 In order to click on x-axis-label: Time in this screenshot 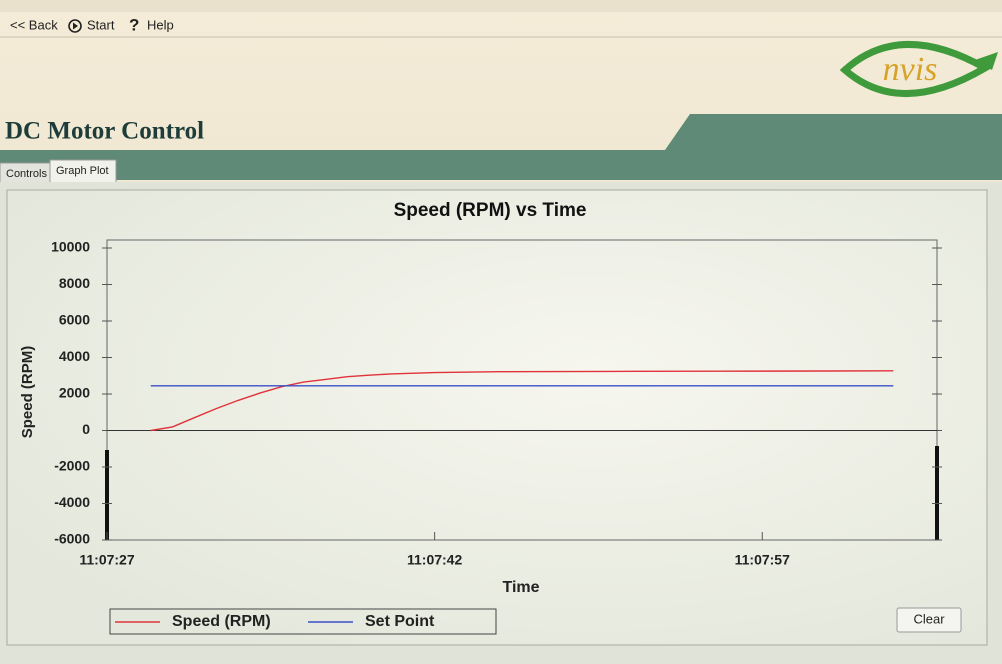, I will do `click(520, 587)`.